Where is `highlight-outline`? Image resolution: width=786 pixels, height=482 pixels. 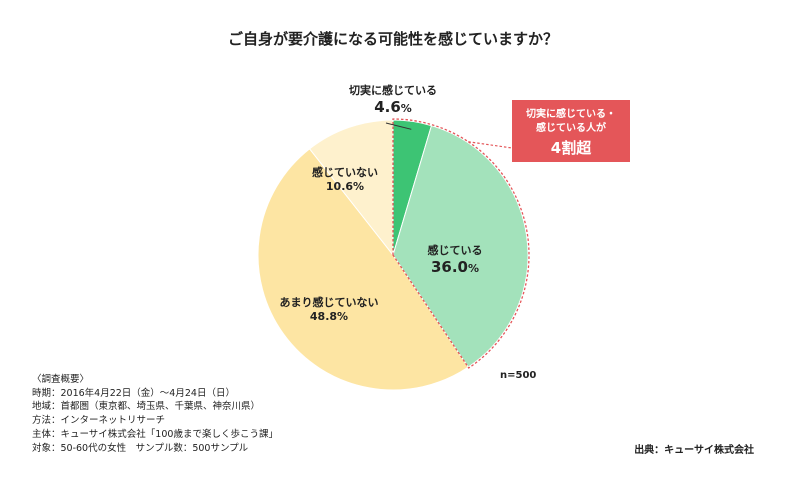
highlight-outline is located at coordinates (461, 243).